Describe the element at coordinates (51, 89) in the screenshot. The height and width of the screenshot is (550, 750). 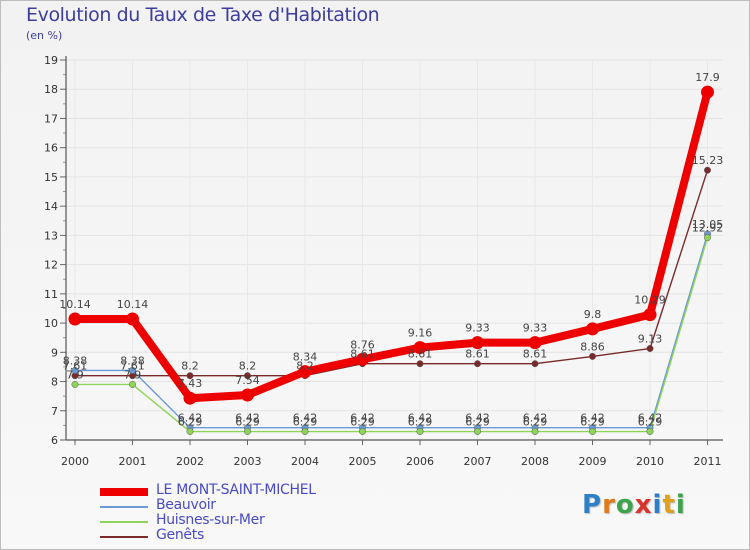
I see `y-tick-label: 18` at that location.